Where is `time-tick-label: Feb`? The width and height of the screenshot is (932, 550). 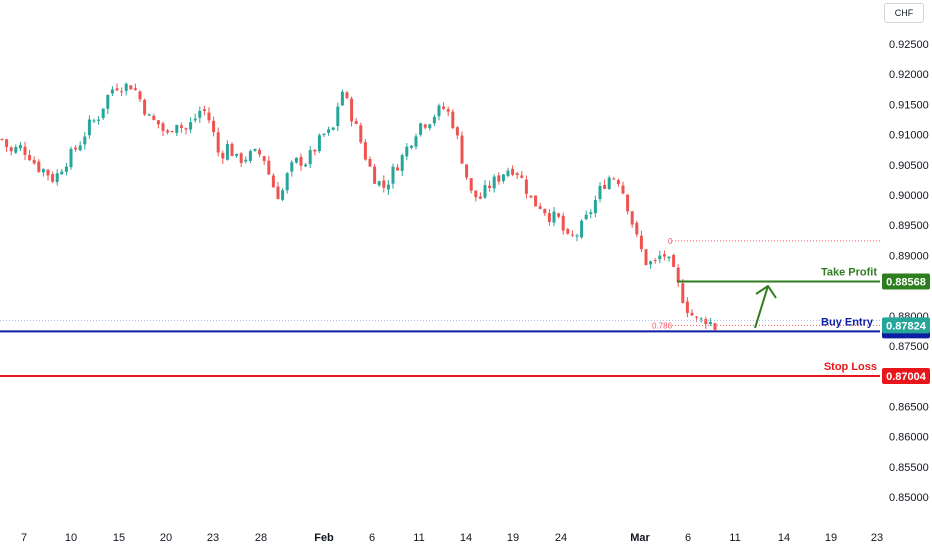 time-tick-label: Feb is located at coordinates (324, 538).